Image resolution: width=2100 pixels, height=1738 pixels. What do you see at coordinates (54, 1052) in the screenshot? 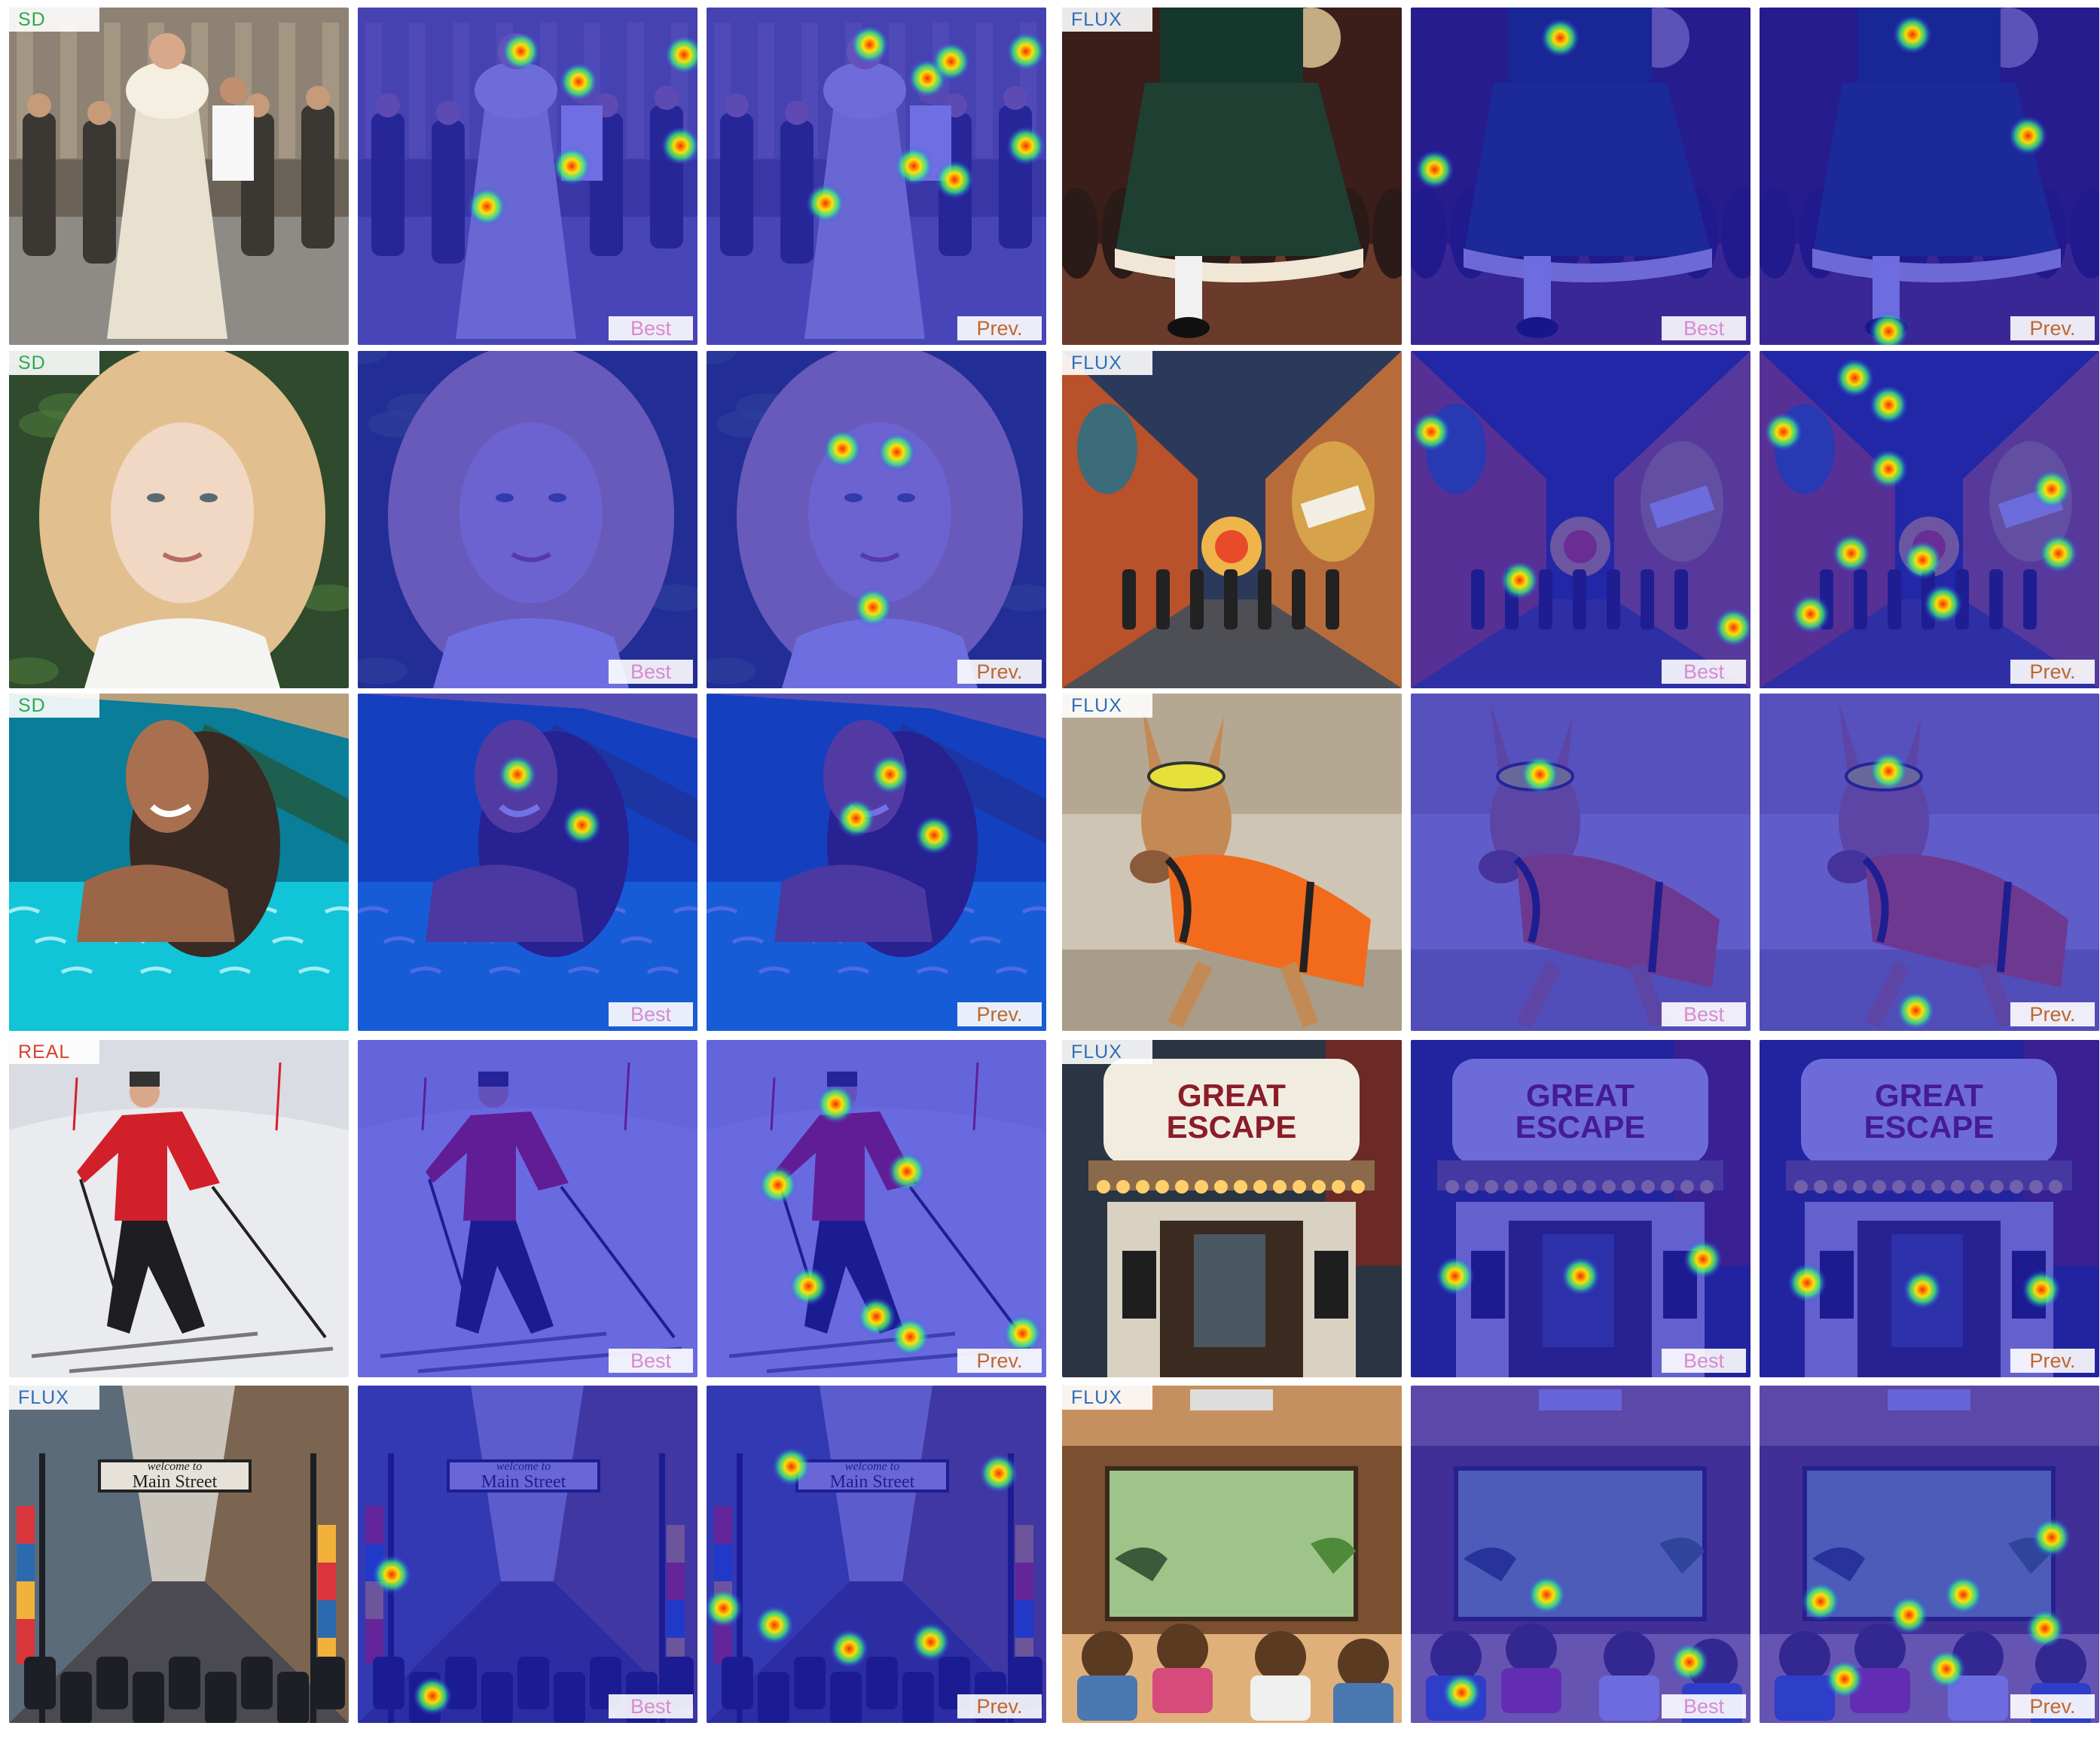
I see `source-label: REAL` at bounding box center [54, 1052].